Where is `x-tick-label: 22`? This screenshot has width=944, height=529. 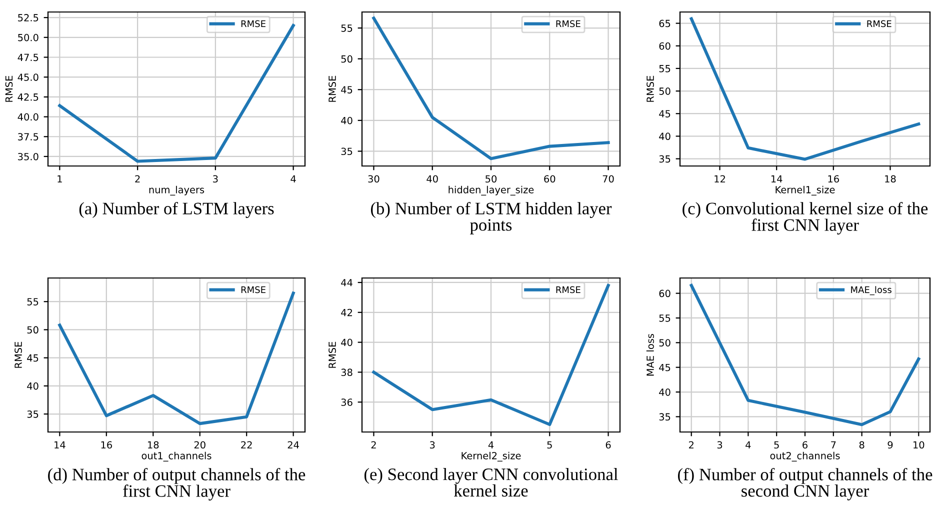 x-tick-label: 22 is located at coordinates (246, 444).